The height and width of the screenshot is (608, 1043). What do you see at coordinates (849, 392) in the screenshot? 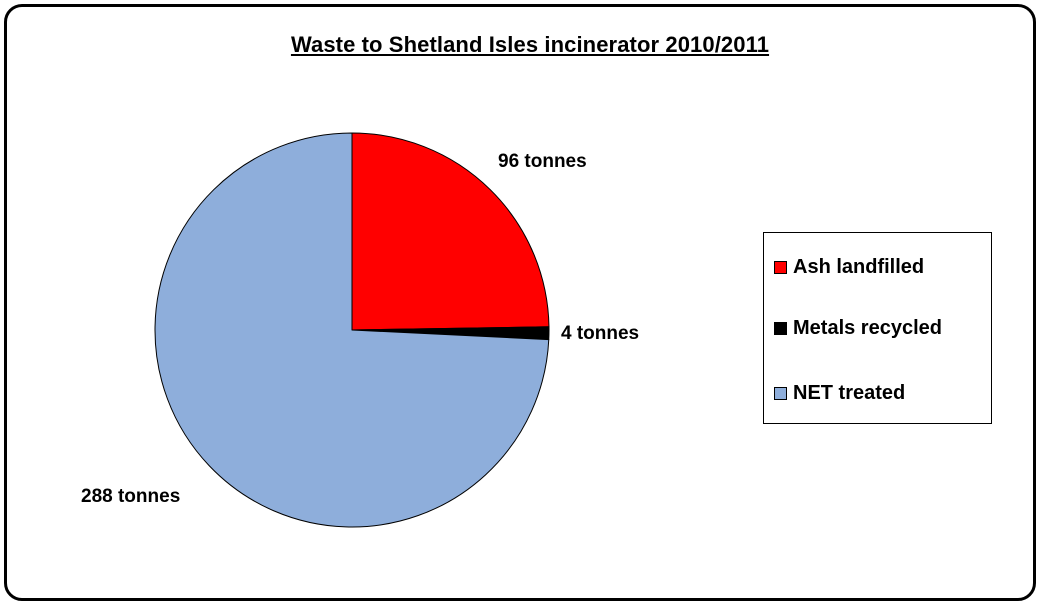
I see `legend-label-net-treated: NET treated` at bounding box center [849, 392].